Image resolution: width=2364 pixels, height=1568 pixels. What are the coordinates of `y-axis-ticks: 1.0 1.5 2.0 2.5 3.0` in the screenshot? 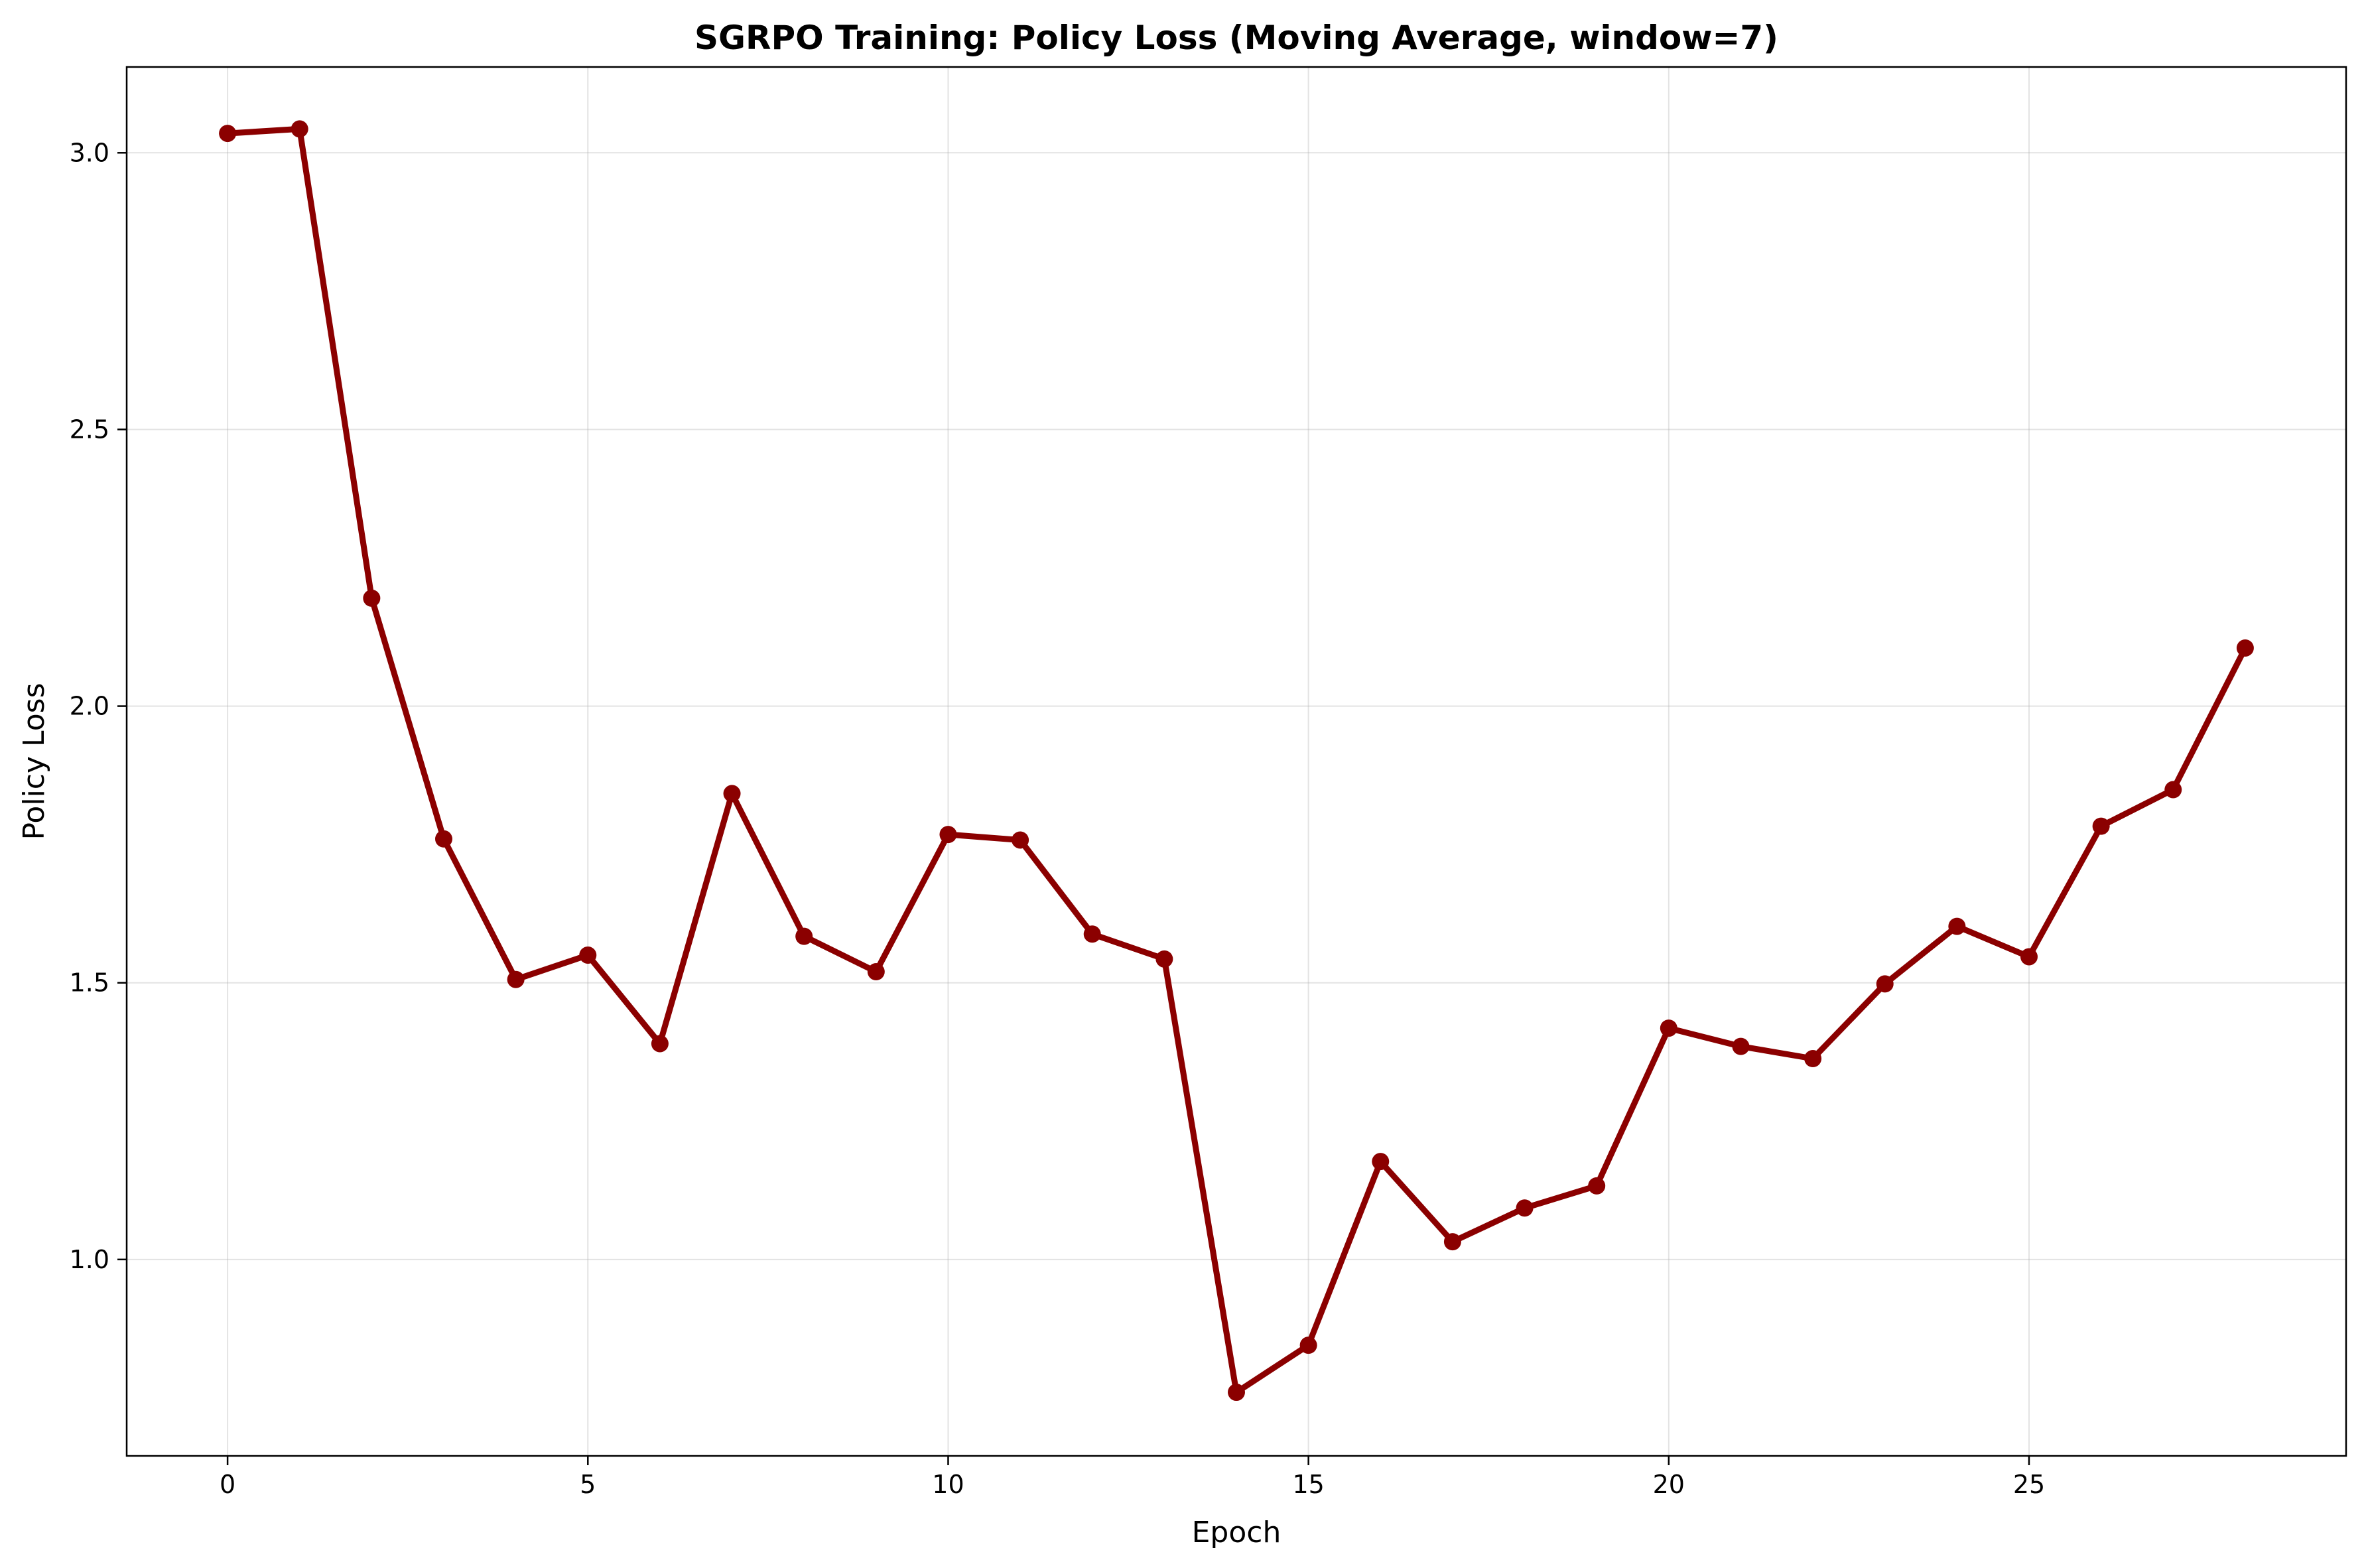 It's located at (98, 706).